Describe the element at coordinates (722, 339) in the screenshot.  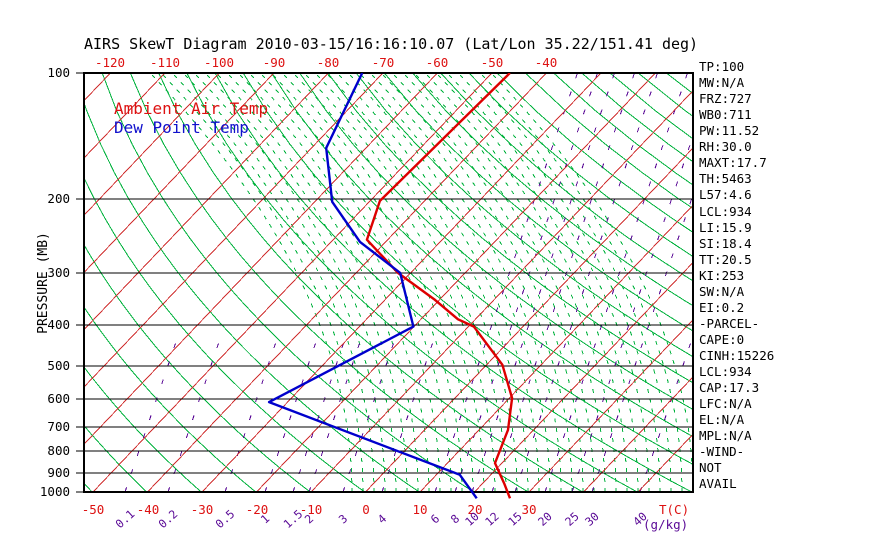
I see `stat-line: CAPE:0` at that location.